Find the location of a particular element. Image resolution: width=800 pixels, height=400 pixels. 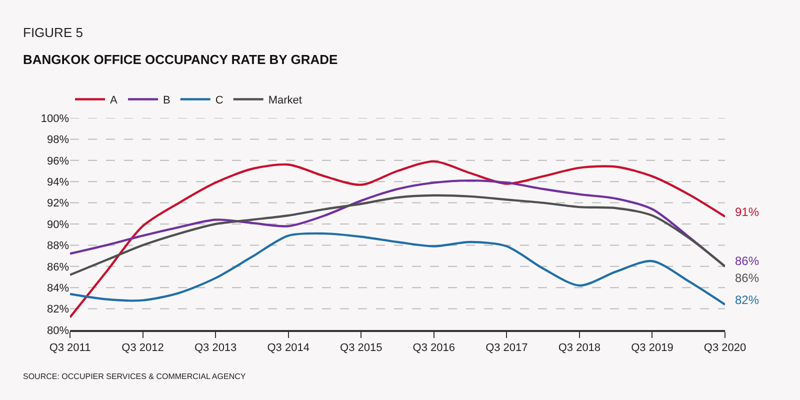

legend-label: Market is located at coordinates (285, 100).